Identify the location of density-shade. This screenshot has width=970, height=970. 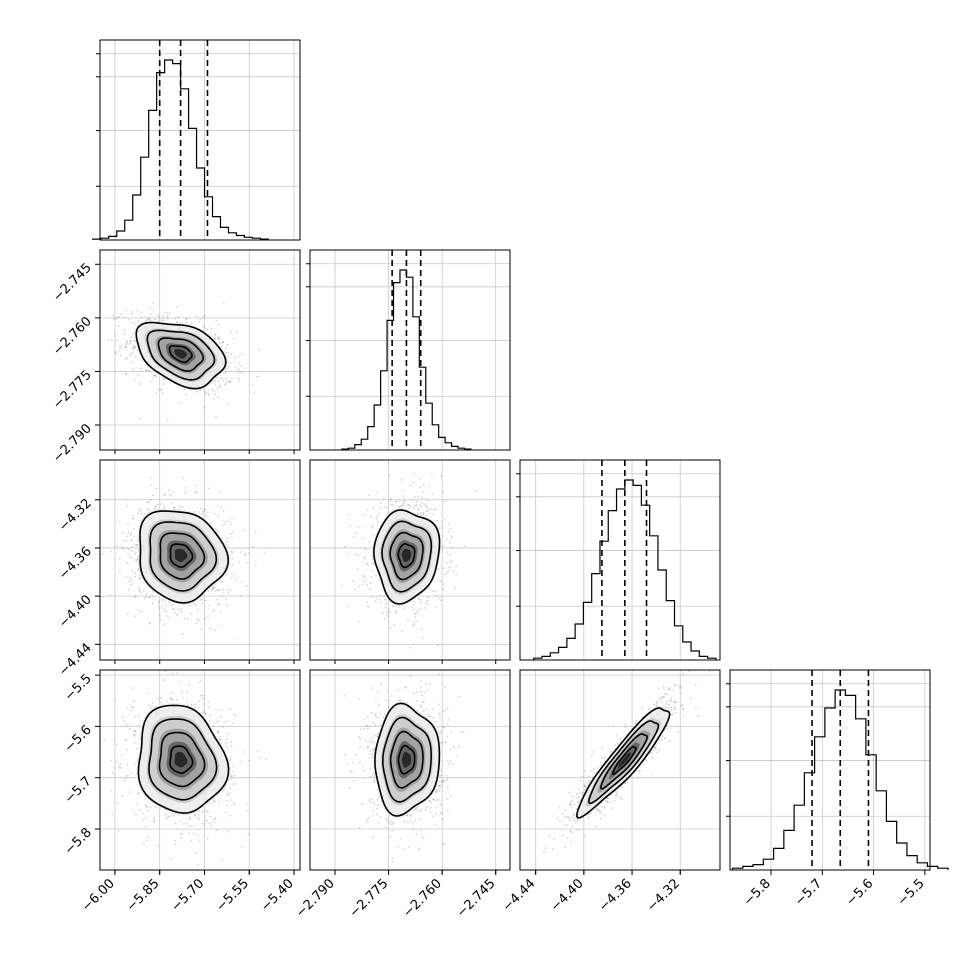
(406, 555).